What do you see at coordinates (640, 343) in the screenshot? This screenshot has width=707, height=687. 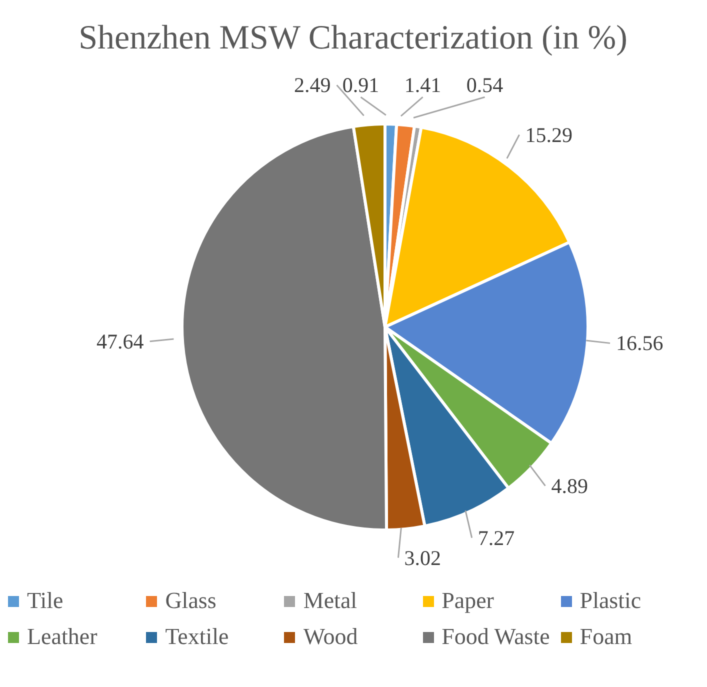 I see `data-label: 16.56` at bounding box center [640, 343].